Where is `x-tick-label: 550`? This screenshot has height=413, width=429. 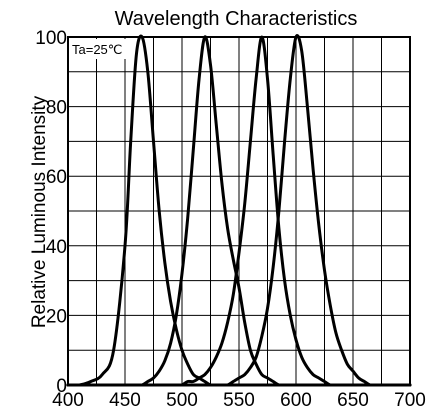 x-tick-label: 550 is located at coordinates (239, 400).